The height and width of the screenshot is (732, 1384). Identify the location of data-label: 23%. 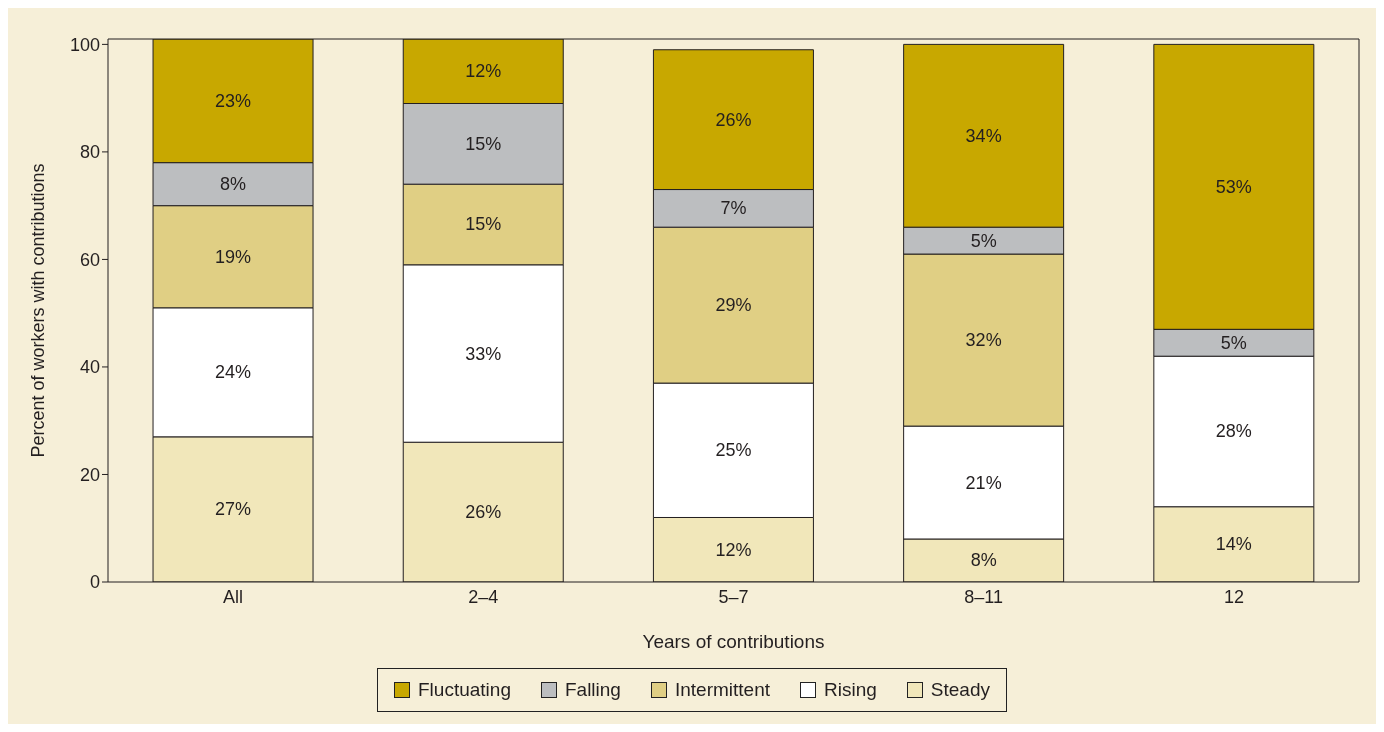
(233, 100).